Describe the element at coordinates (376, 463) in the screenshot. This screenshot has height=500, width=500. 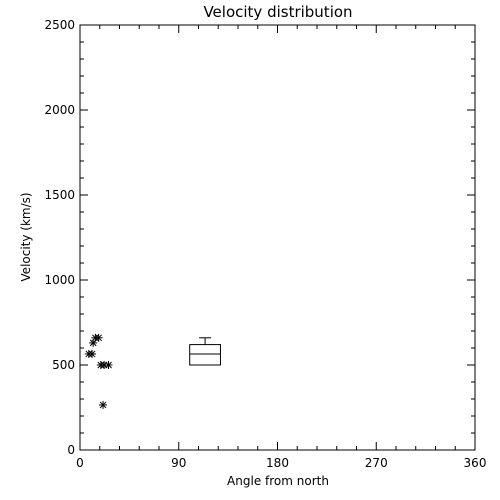
I see `x-tick-label: 270` at that location.